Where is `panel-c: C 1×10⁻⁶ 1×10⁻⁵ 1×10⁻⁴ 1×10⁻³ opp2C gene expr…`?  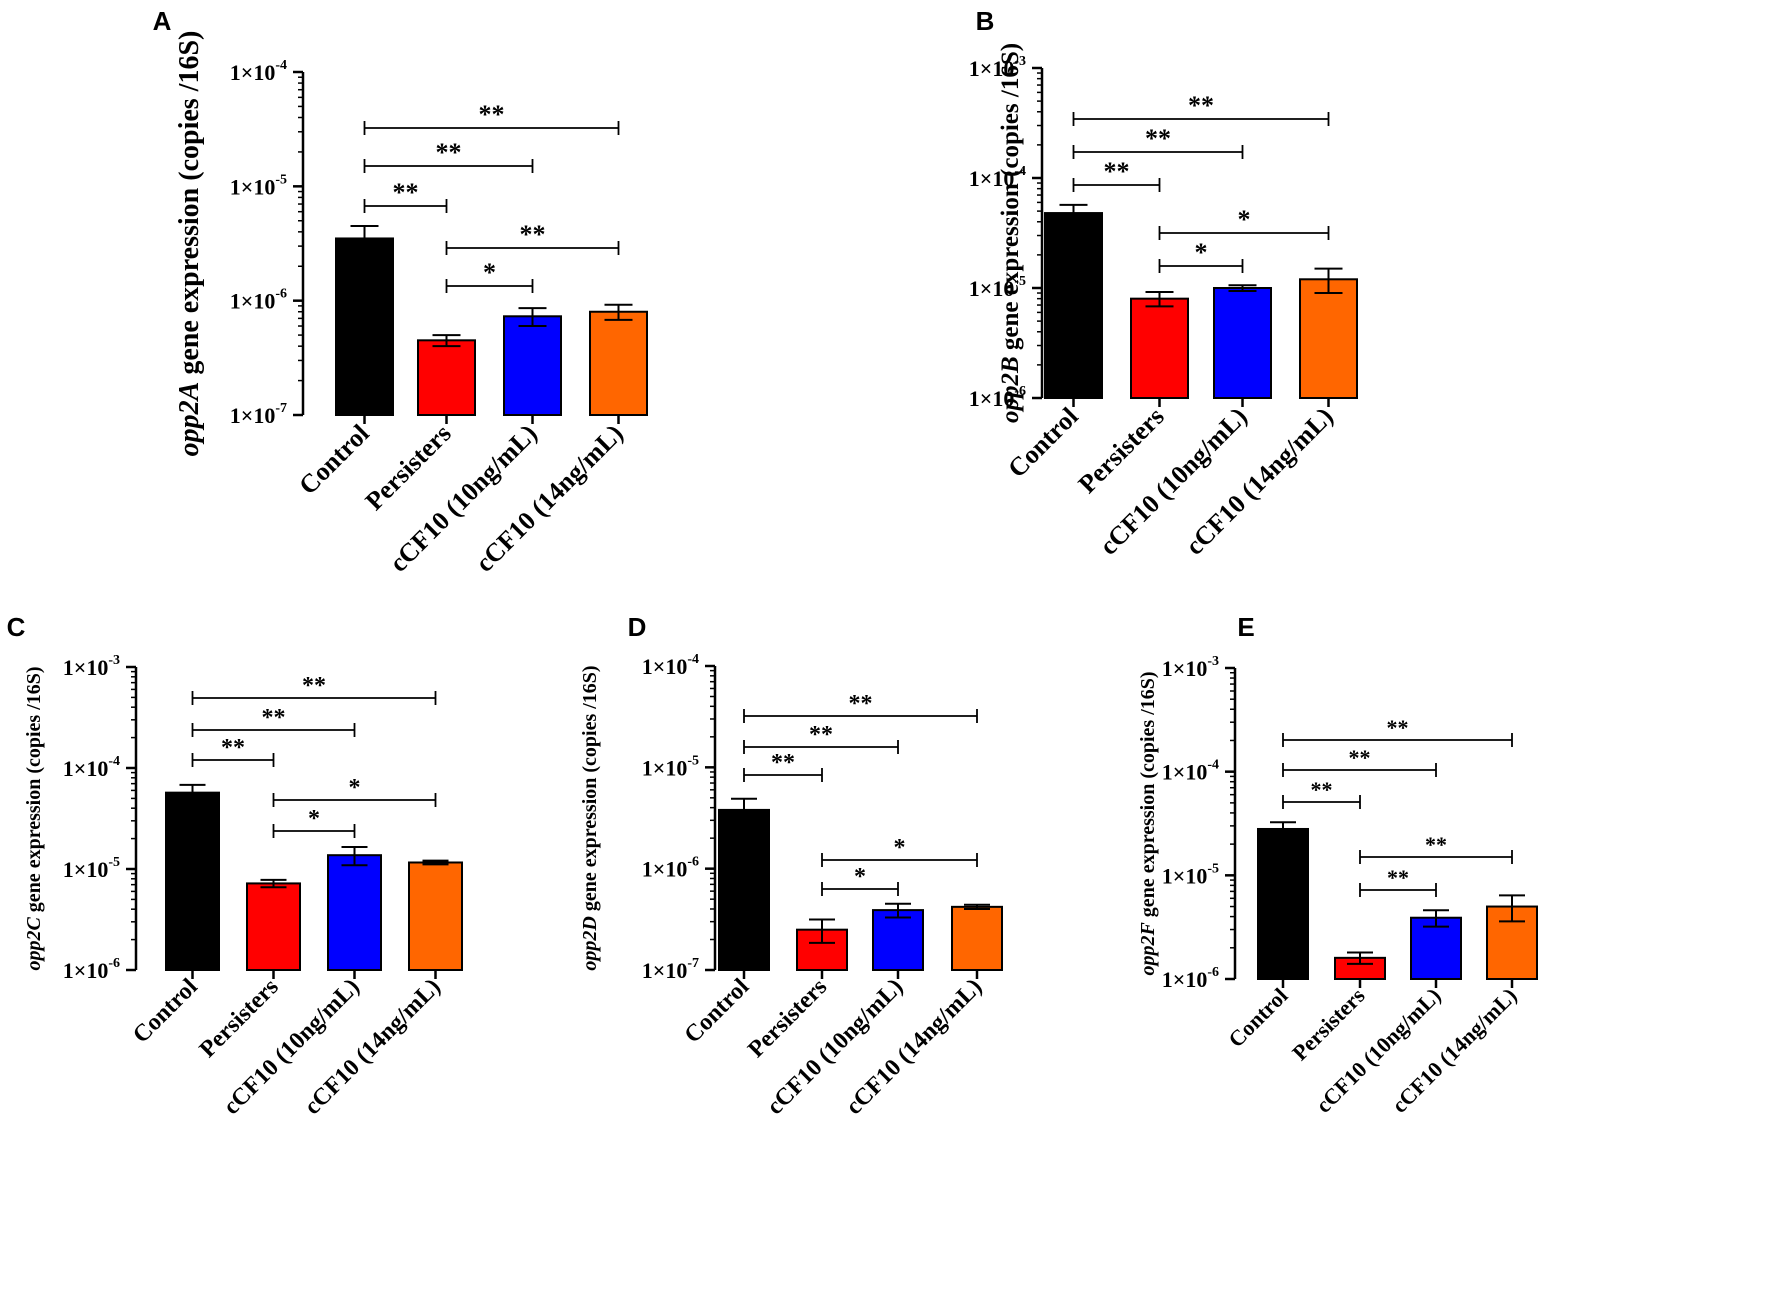 panel-c: C 1×10⁻⁶ 1×10⁻⁵ 1×10⁻⁴ 1×10⁻³ opp2C gene expr… is located at coordinates (235, 866).